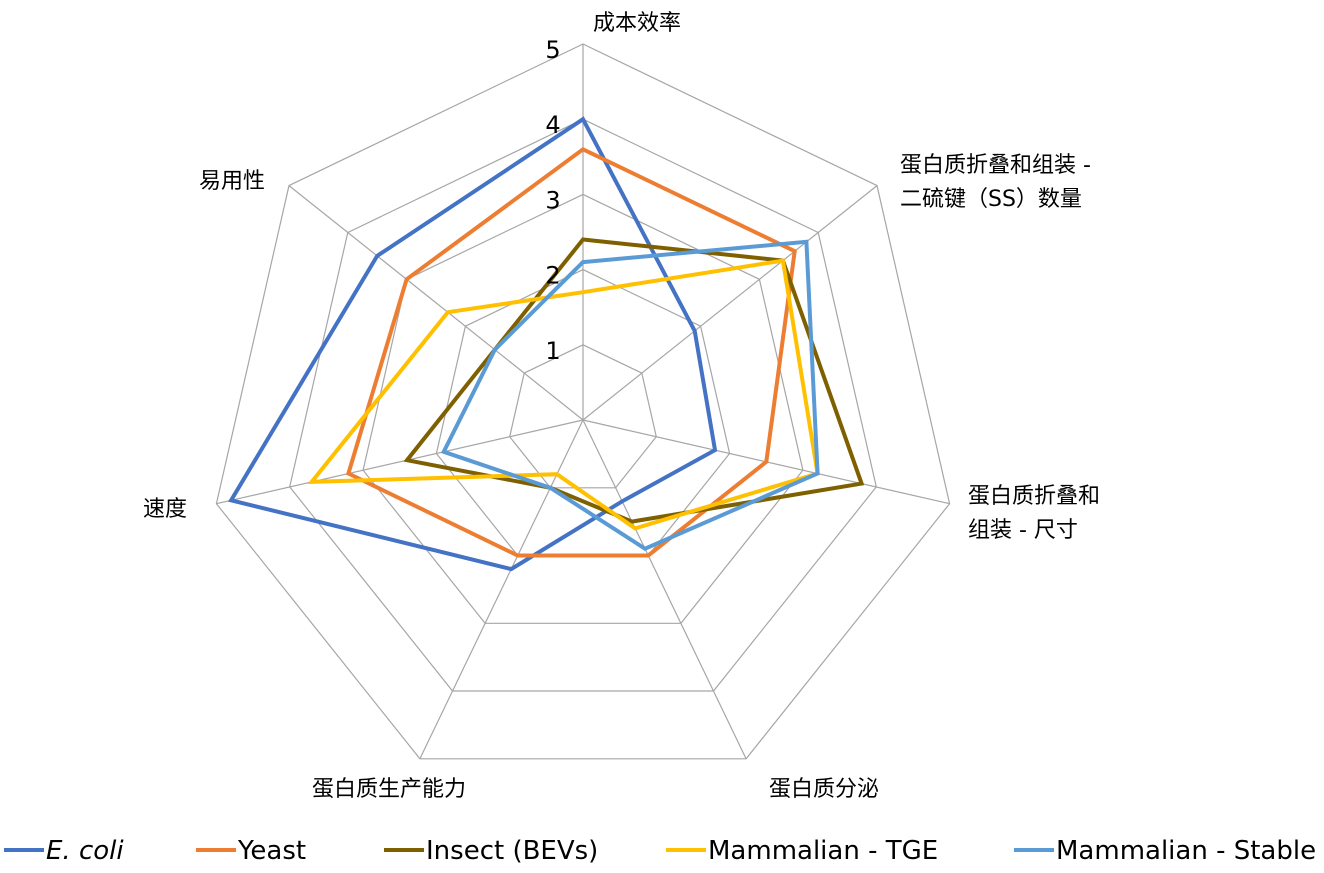 Image resolution: width=1324 pixels, height=873 pixels. What do you see at coordinates (552, 351) in the screenshot?
I see `tick-label-1: 1` at bounding box center [552, 351].